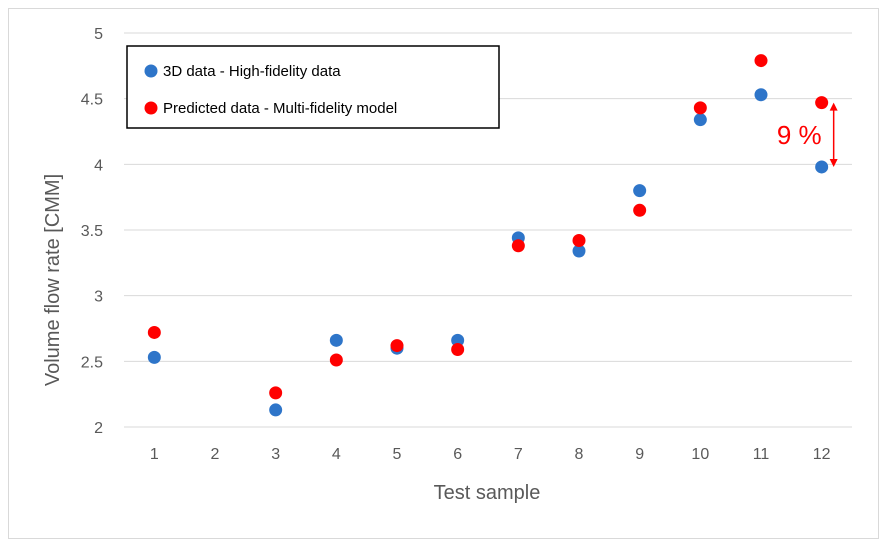  What do you see at coordinates (252, 71) in the screenshot?
I see `legend-label-high-fidelity: 3D data - High-fidelity data` at bounding box center [252, 71].